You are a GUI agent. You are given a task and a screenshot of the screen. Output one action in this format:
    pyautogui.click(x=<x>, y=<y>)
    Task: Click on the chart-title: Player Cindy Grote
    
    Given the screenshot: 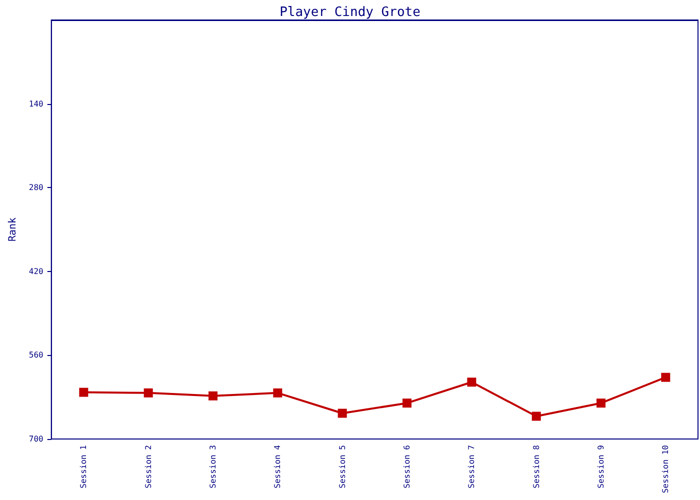 What is the action you would take?
    pyautogui.click(x=350, y=12)
    